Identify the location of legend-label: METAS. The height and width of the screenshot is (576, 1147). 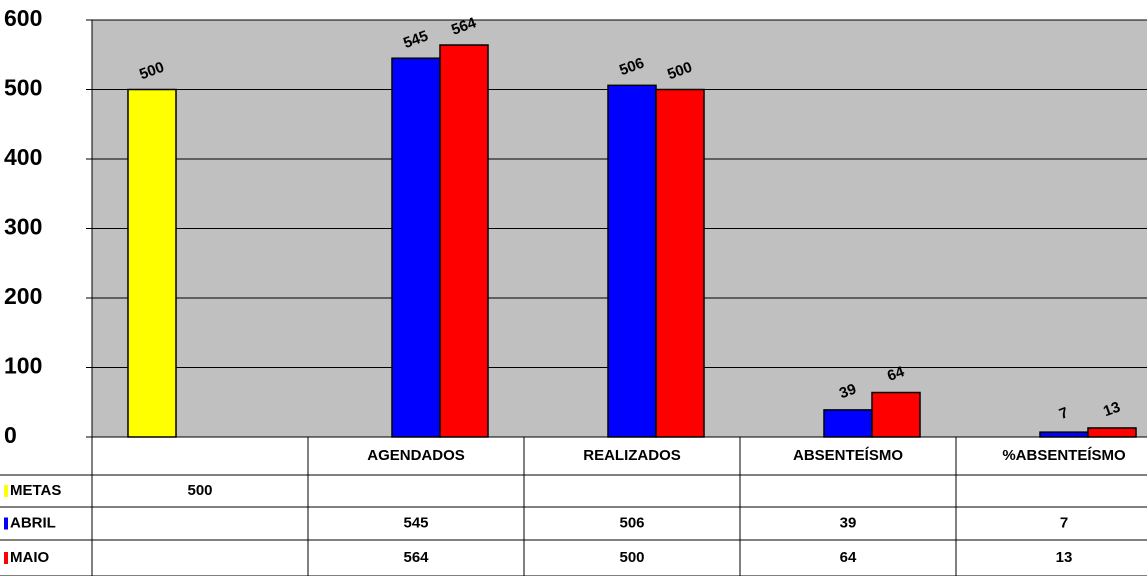
(35, 490).